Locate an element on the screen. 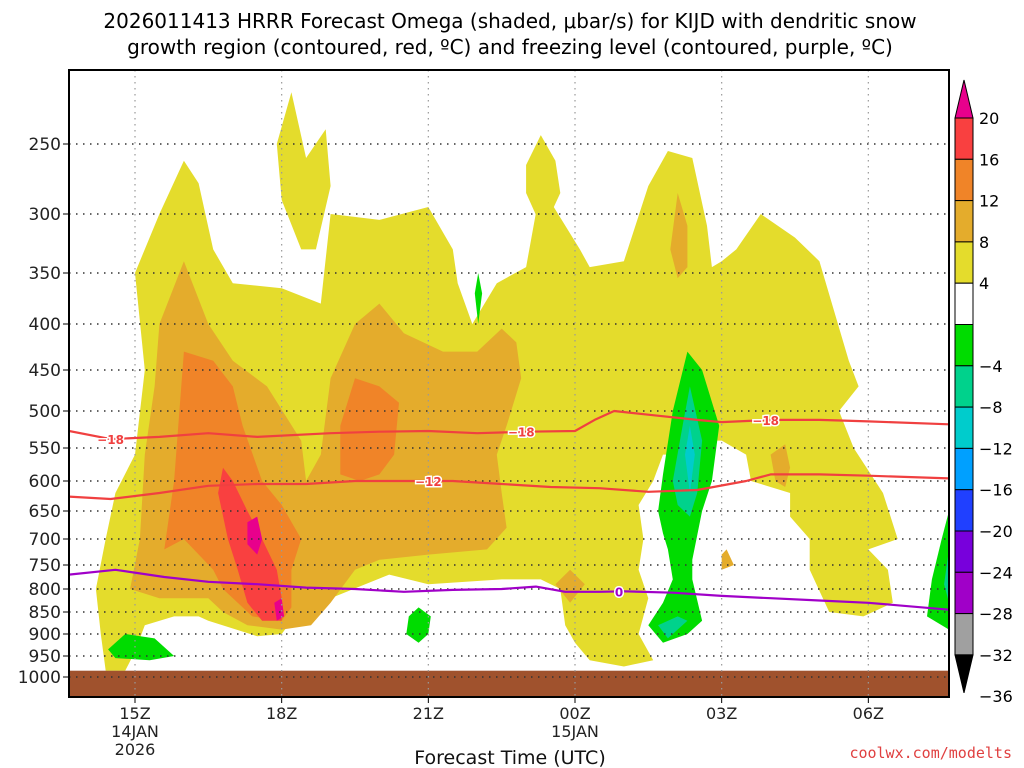 The image size is (1024, 768). y-tick-label: 400 is located at coordinates (45, 325).